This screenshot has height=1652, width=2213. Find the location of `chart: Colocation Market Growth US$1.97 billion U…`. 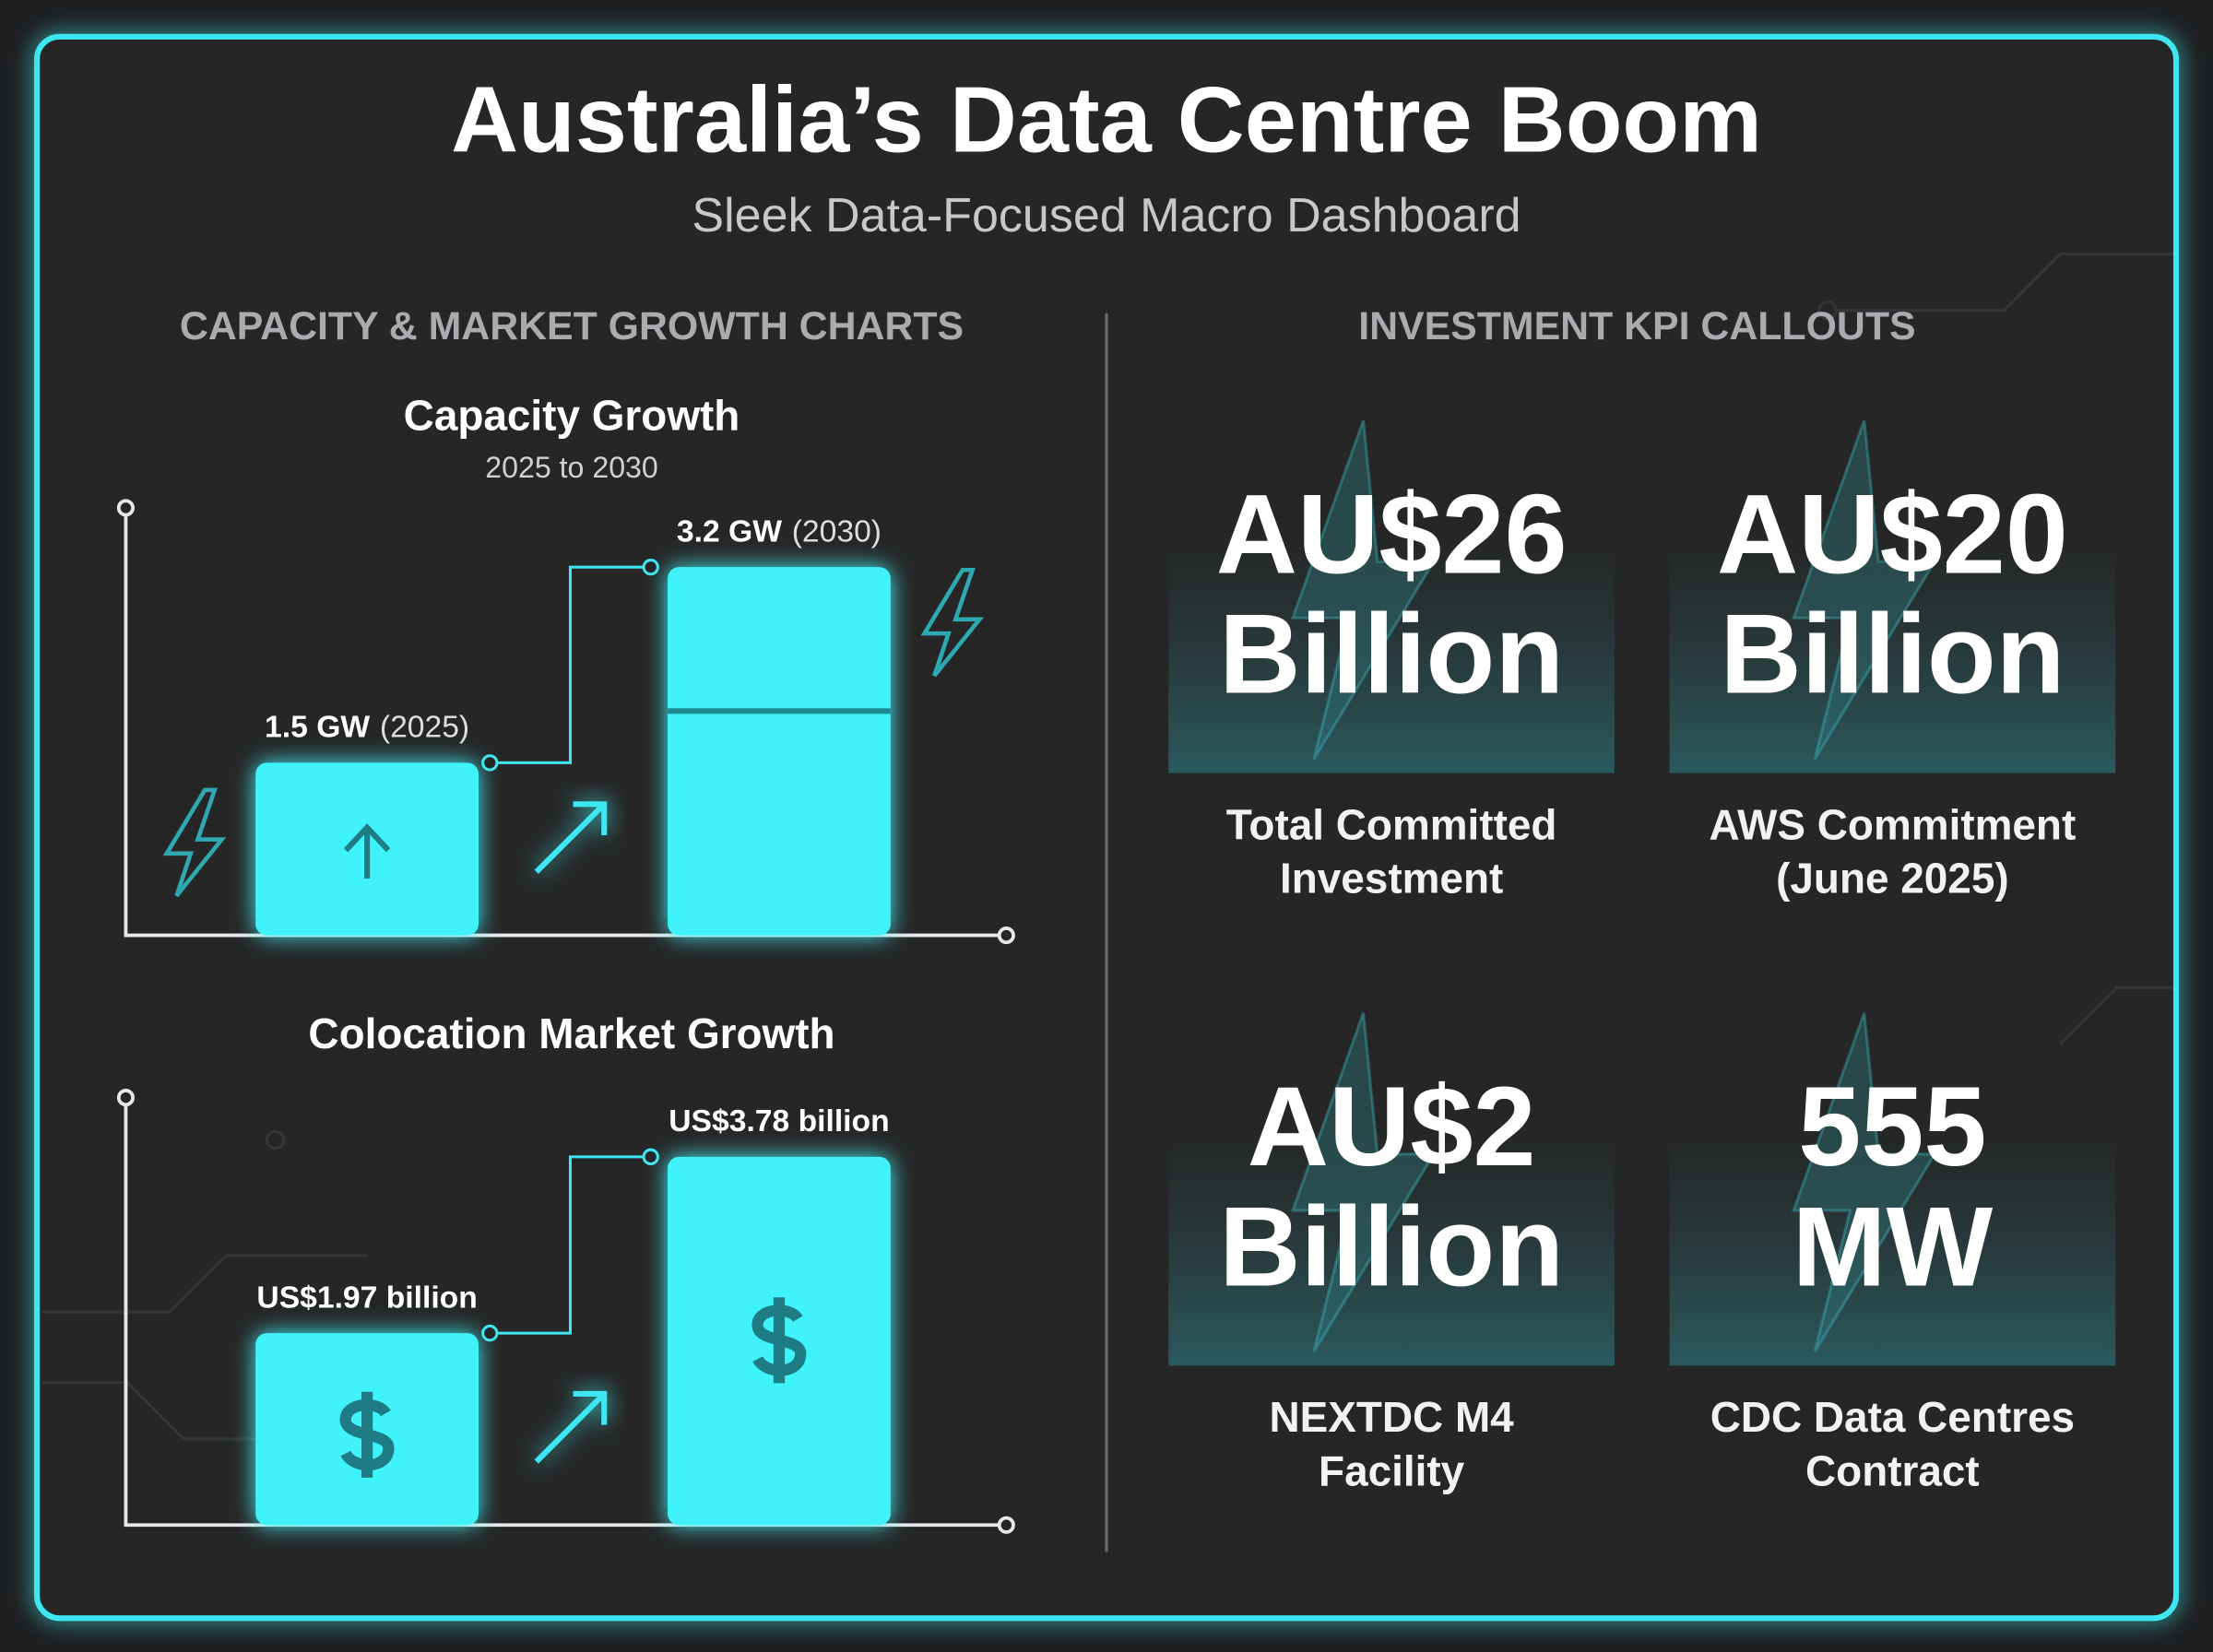

chart: Colocation Market Growth US$1.97 billion U… is located at coordinates (565, 1271).